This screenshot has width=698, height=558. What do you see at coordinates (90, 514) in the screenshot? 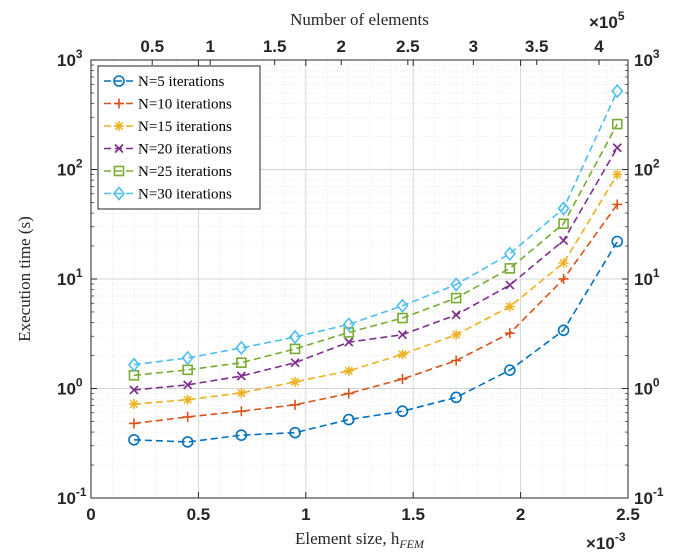
I see `x-tick-label: 0` at bounding box center [90, 514].